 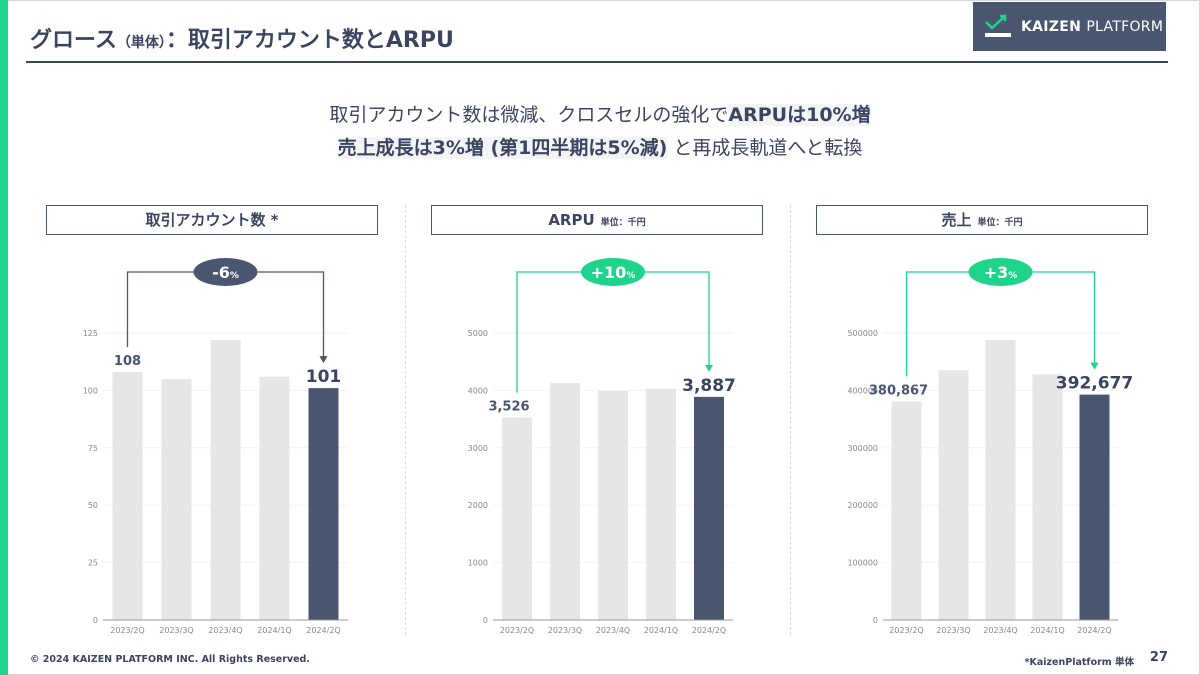 What do you see at coordinates (93, 505) in the screenshot?
I see `y-tick-label: 50` at bounding box center [93, 505].